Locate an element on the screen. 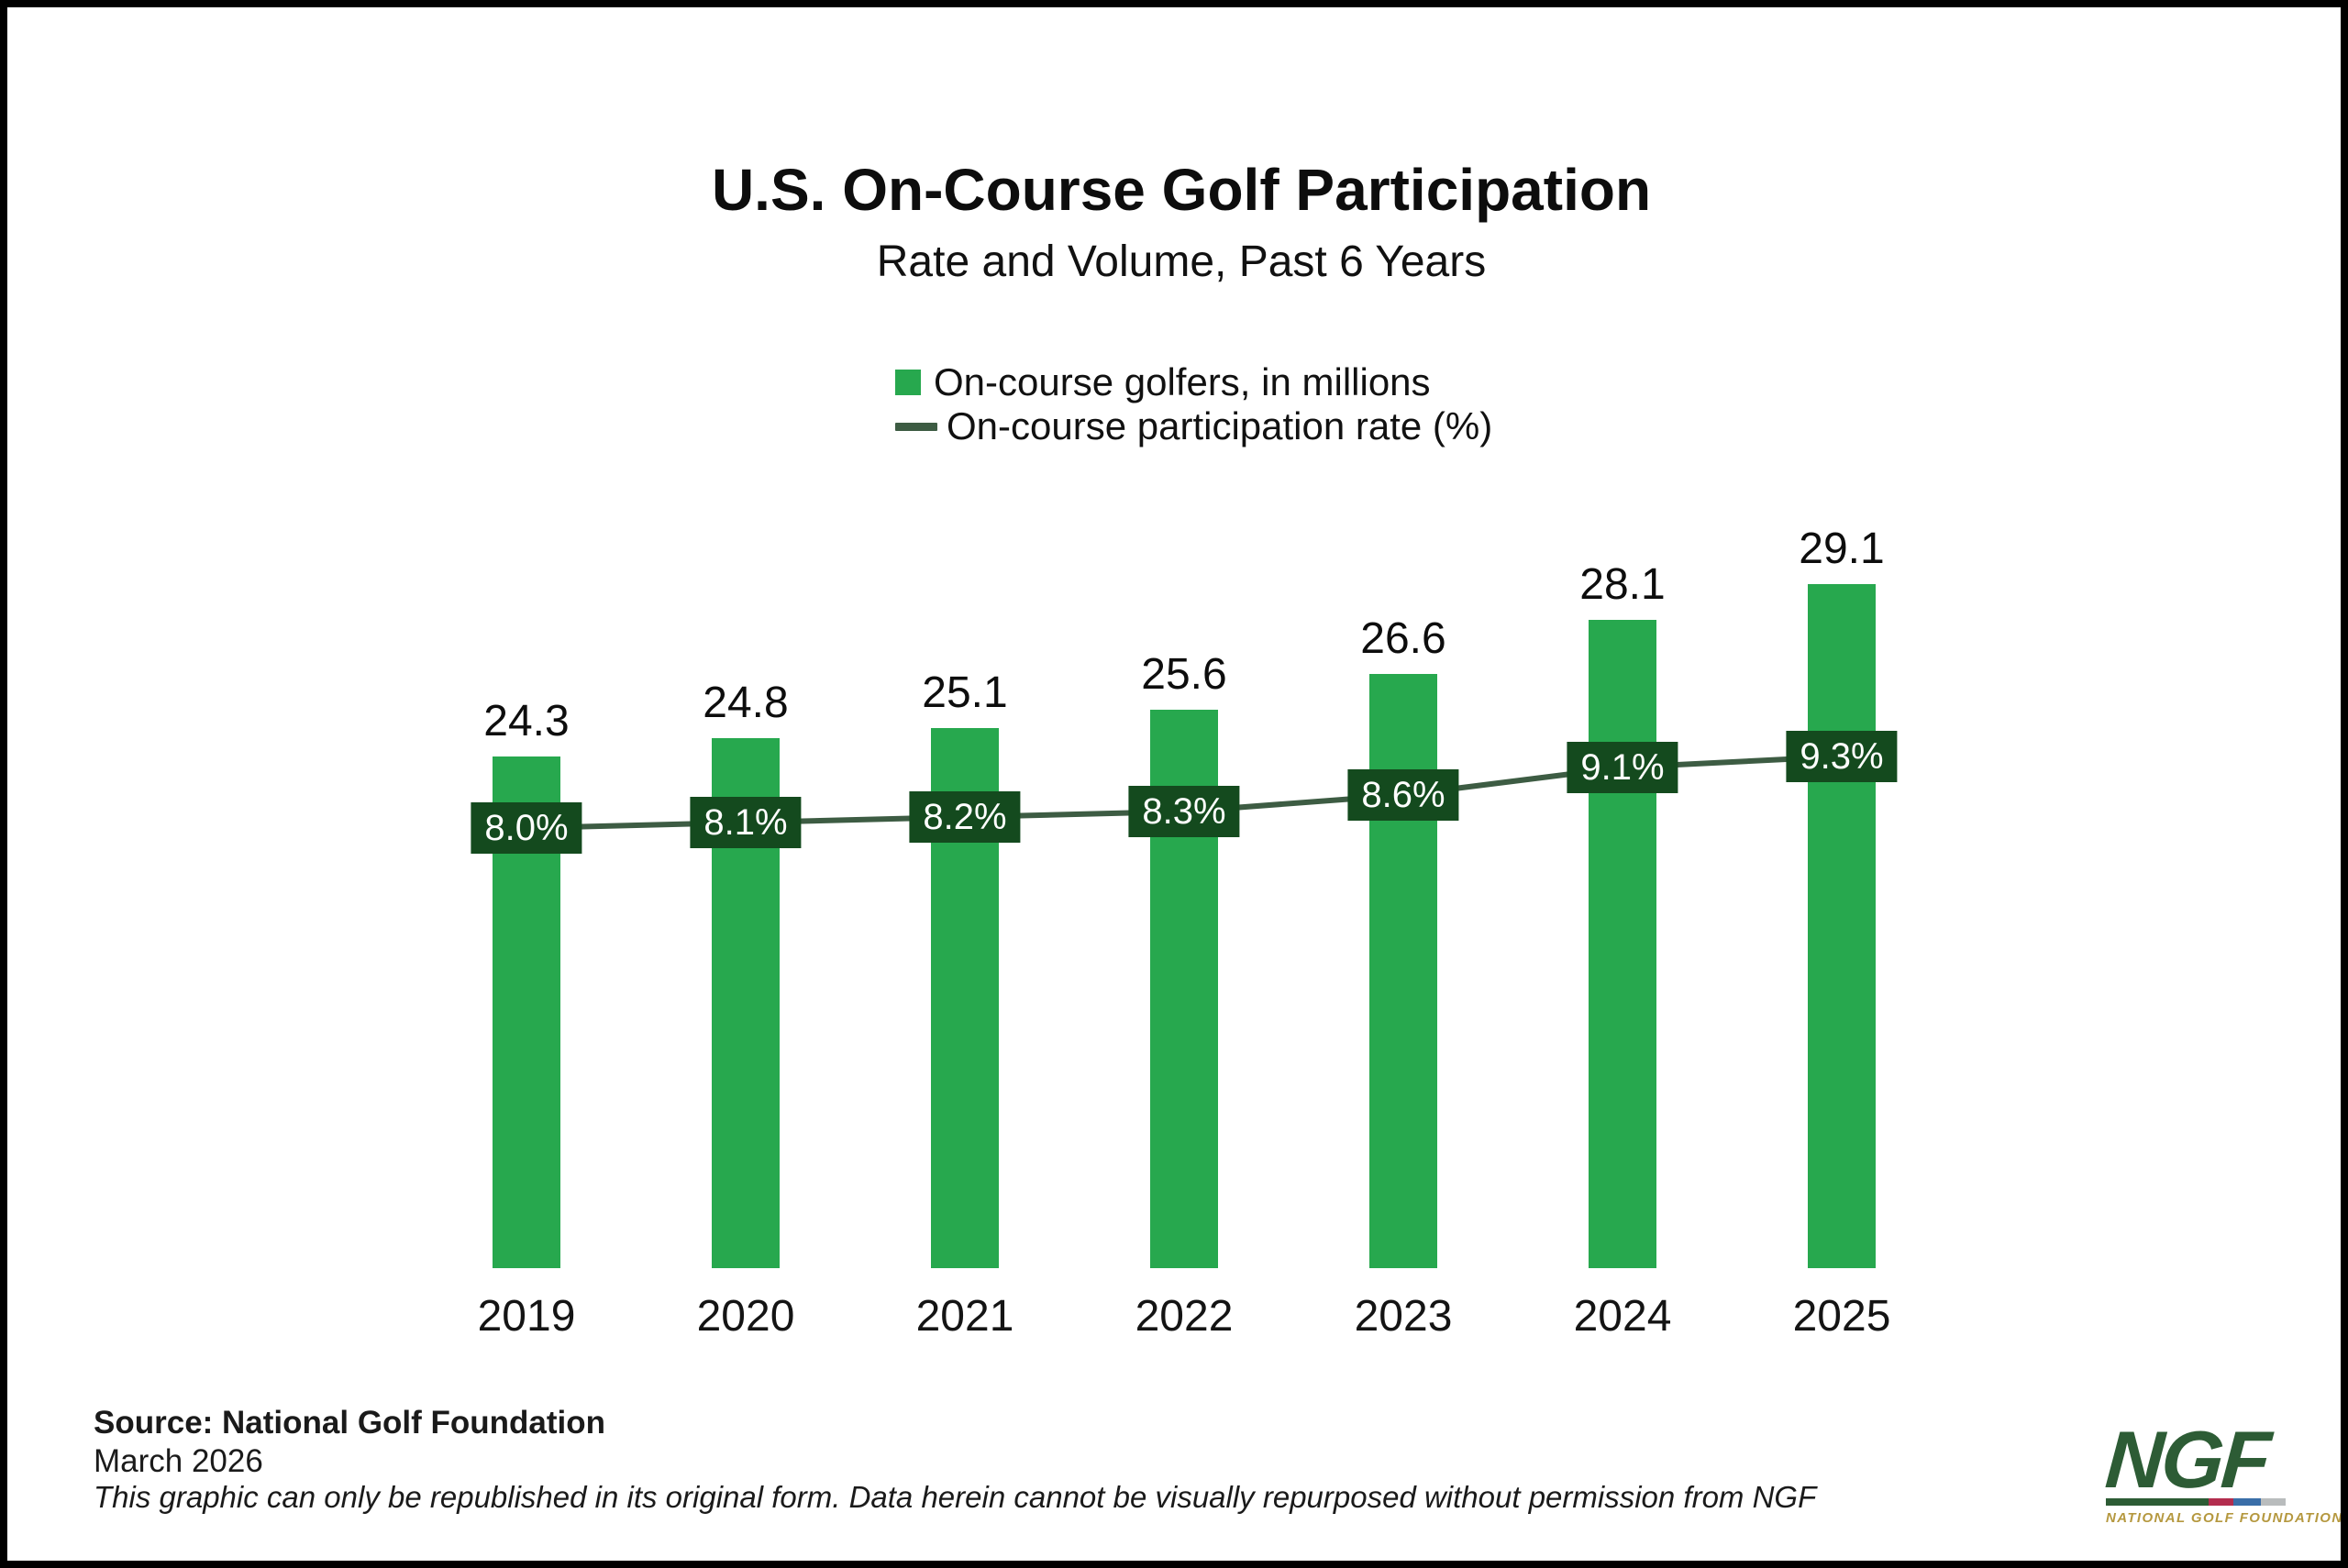  rate-badge-2019: 8.0% is located at coordinates (526, 828).